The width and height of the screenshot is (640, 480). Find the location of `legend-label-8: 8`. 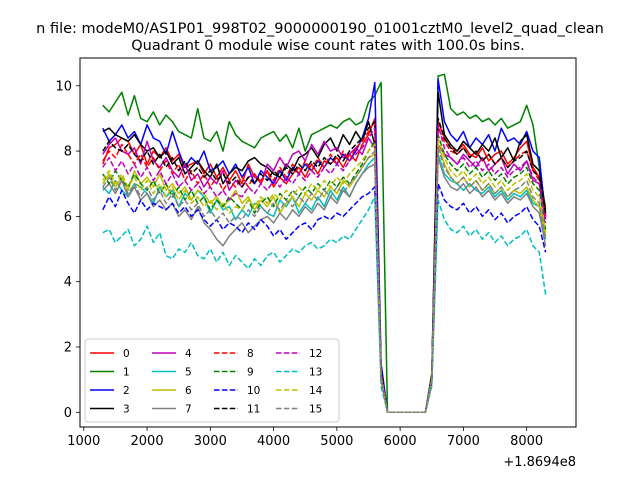

legend-label-8: 8 is located at coordinates (250, 354).